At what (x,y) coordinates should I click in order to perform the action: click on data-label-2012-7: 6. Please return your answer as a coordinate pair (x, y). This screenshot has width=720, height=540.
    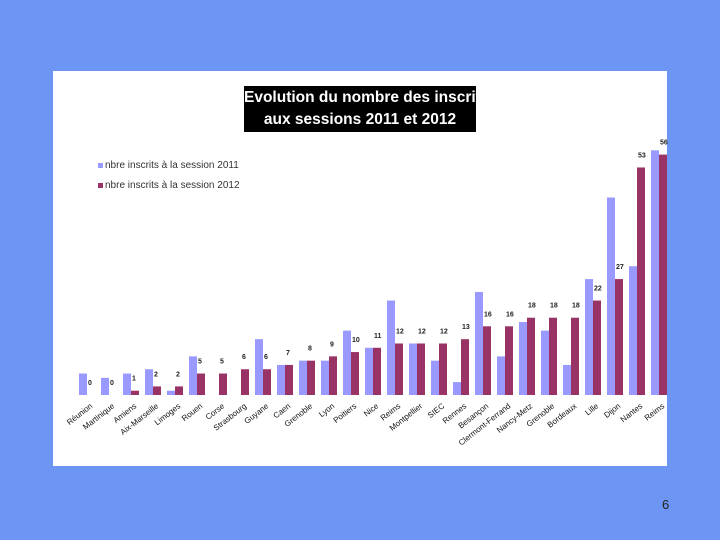
    Looking at the image, I should click on (244, 357).